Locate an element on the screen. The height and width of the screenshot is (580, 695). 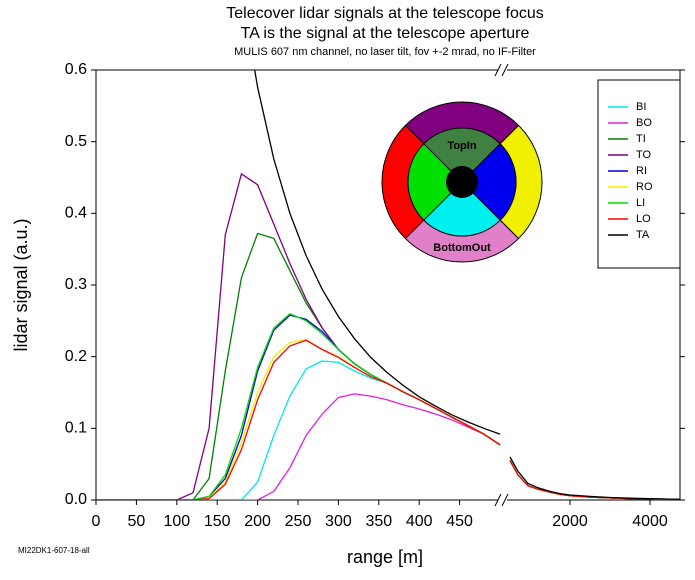
x-tick-label: 100 is located at coordinates (176, 521).